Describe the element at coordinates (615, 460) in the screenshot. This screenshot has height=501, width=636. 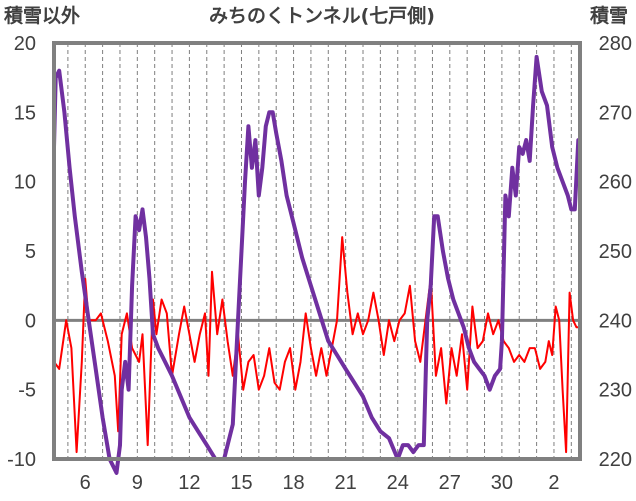
I see `y-right-tick-label: 220` at that location.